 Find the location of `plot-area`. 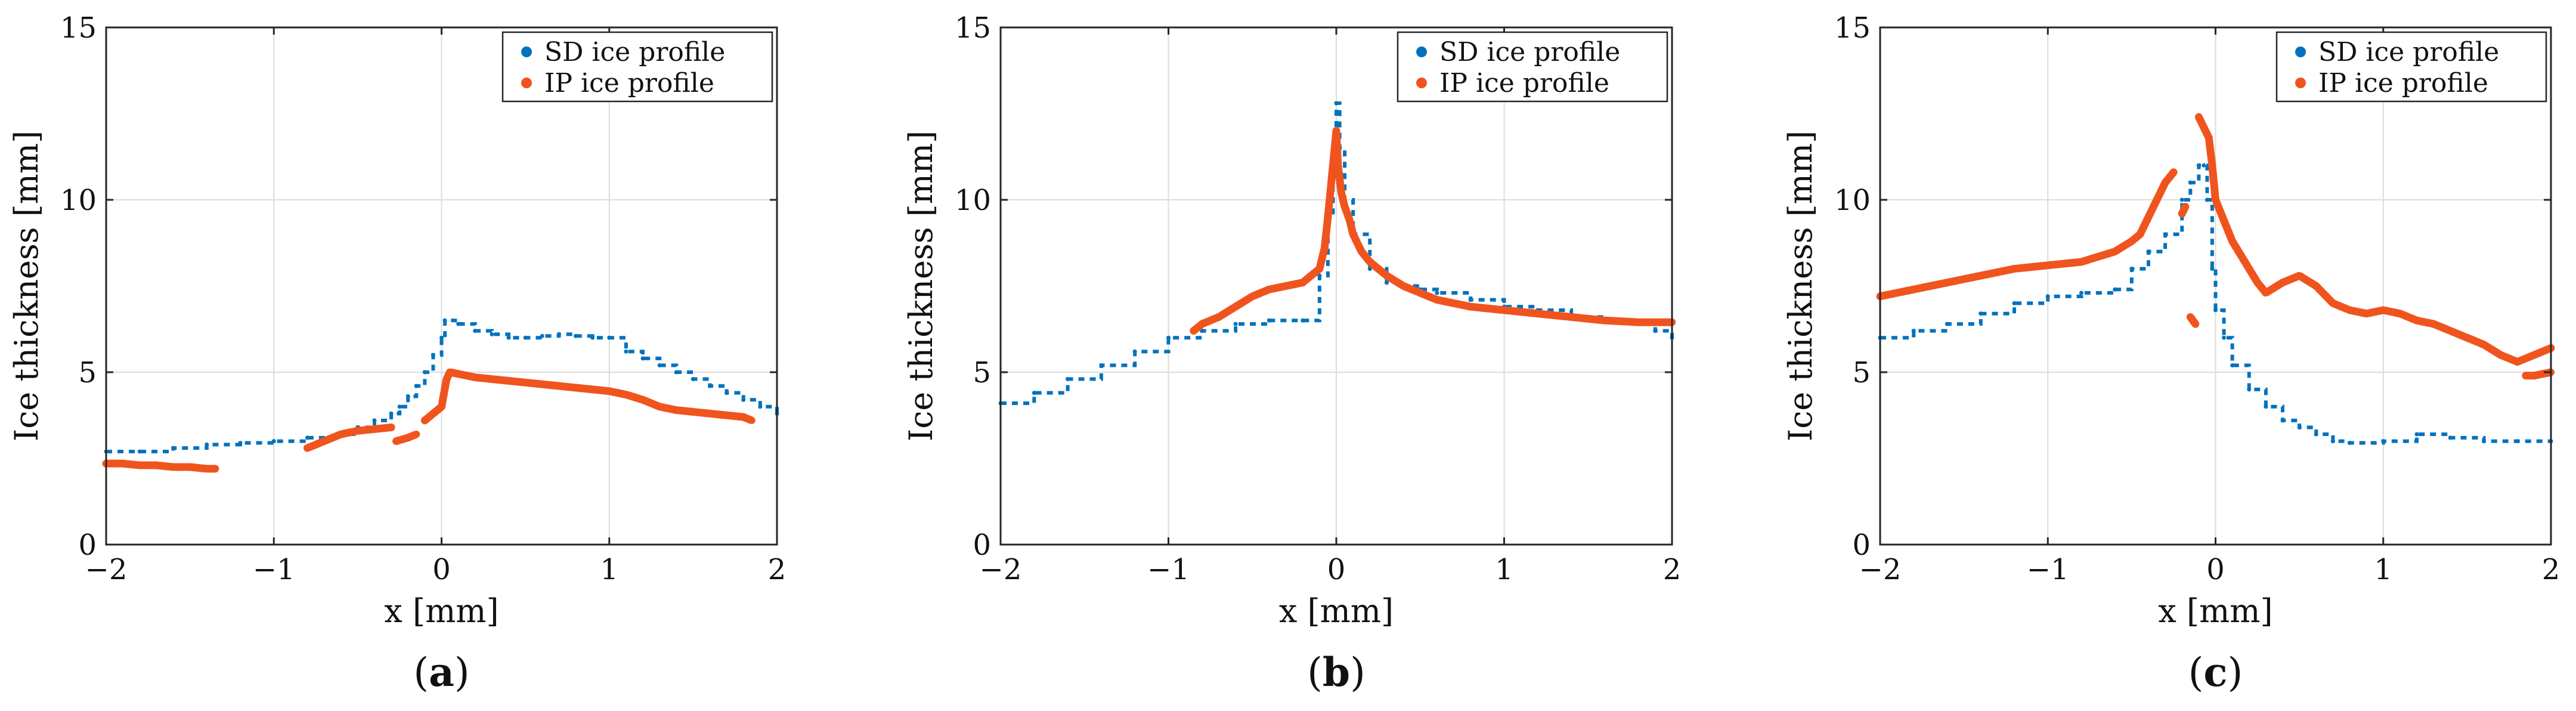

plot-area is located at coordinates (440, 396).